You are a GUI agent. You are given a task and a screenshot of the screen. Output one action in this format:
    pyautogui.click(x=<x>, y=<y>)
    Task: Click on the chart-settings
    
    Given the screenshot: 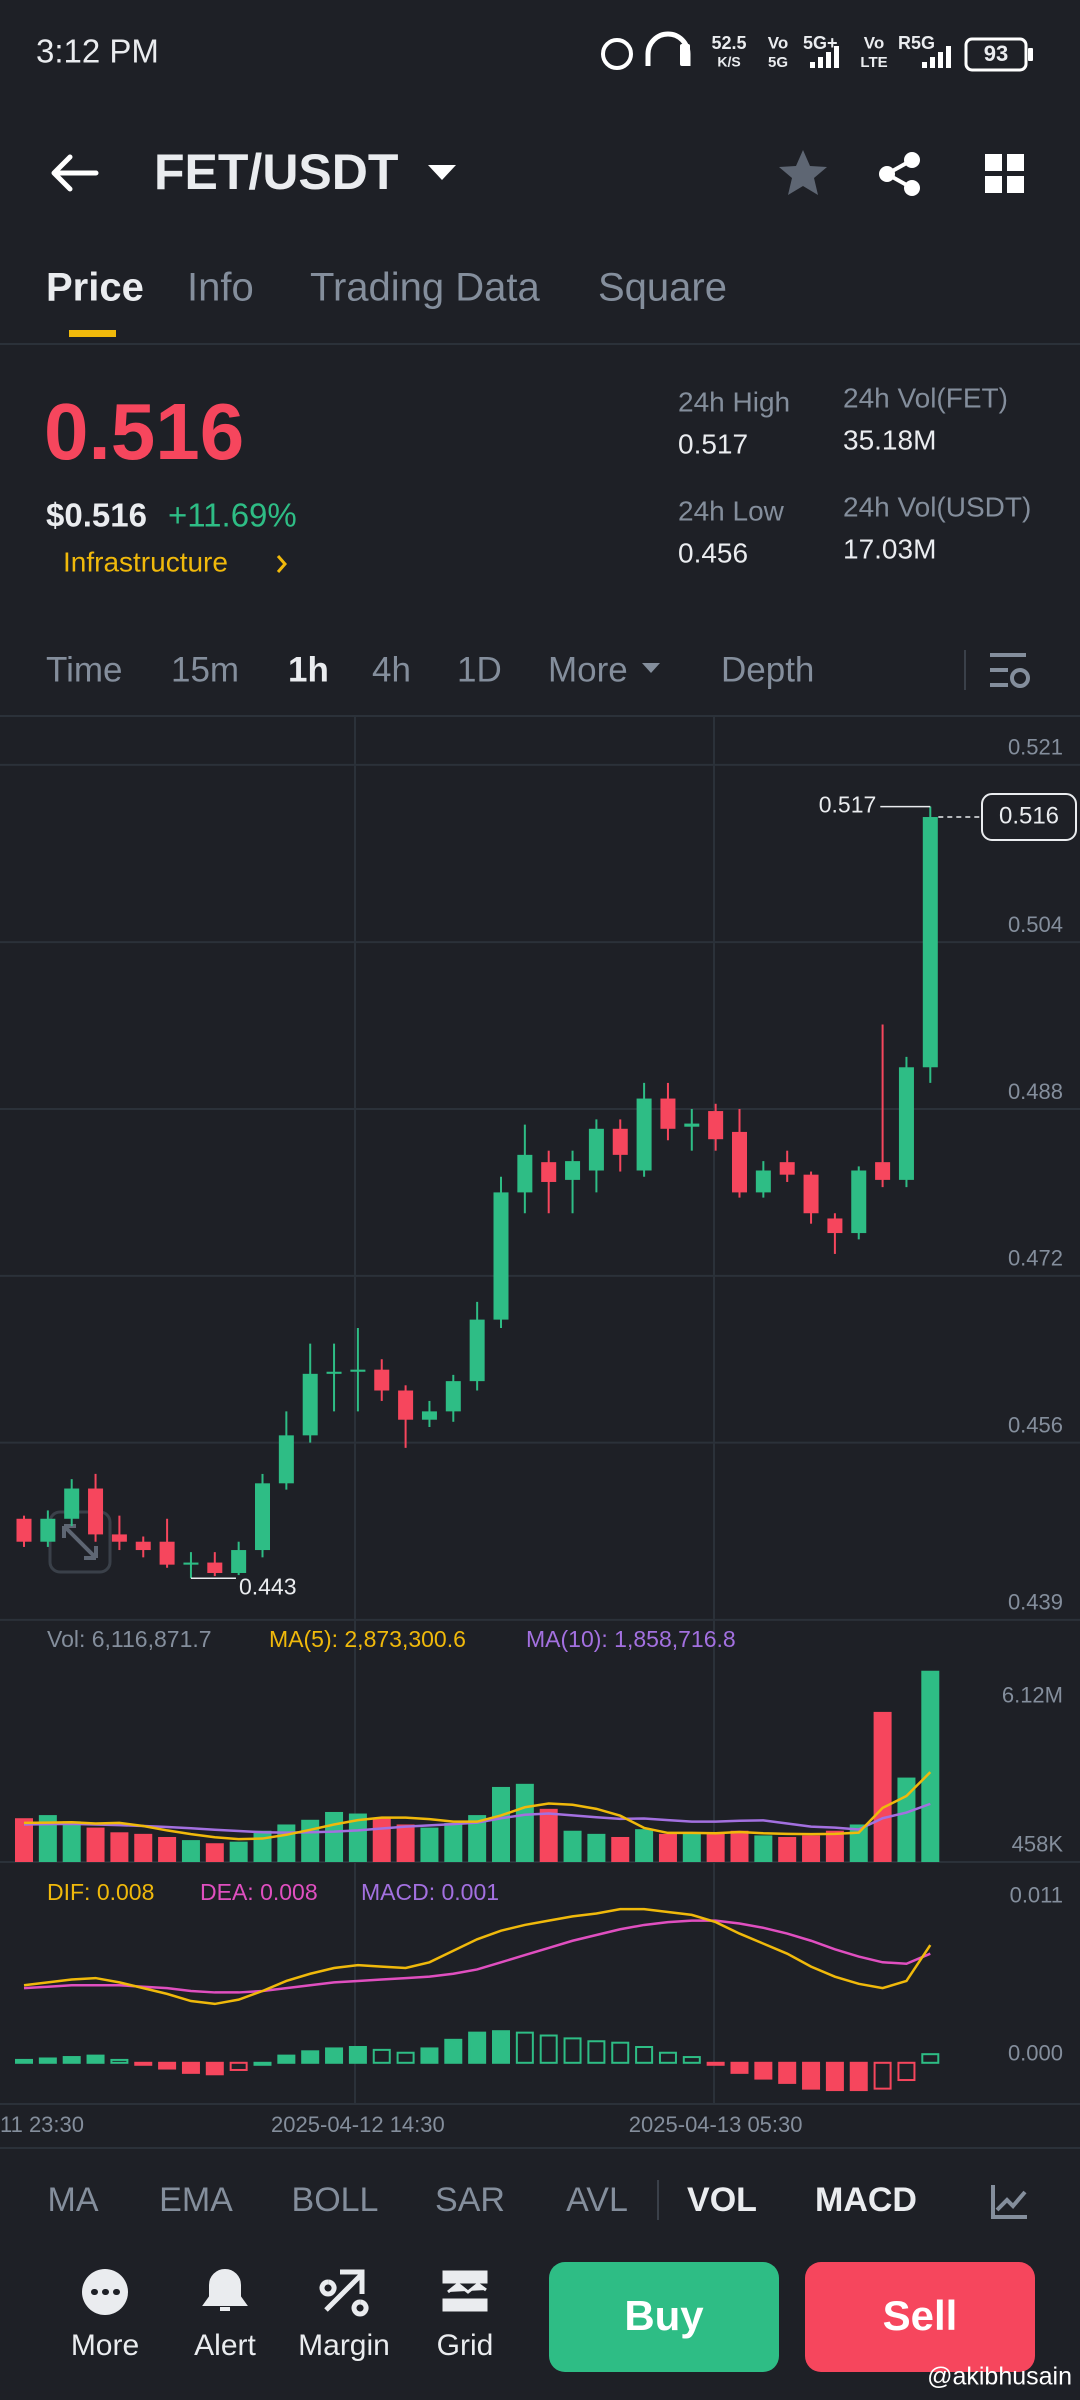 What is the action you would take?
    pyautogui.click(x=1008, y=670)
    